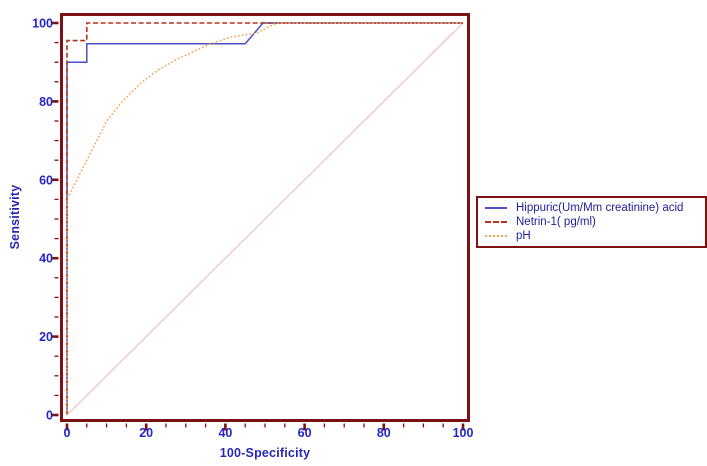 The width and height of the screenshot is (707, 466). What do you see at coordinates (46, 337) in the screenshot?
I see `y-tick-label: 20` at bounding box center [46, 337].